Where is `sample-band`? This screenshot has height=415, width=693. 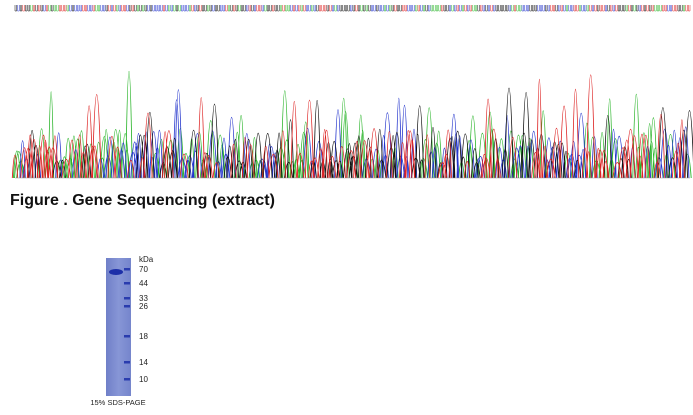
sample-band is located at coordinates (116, 272).